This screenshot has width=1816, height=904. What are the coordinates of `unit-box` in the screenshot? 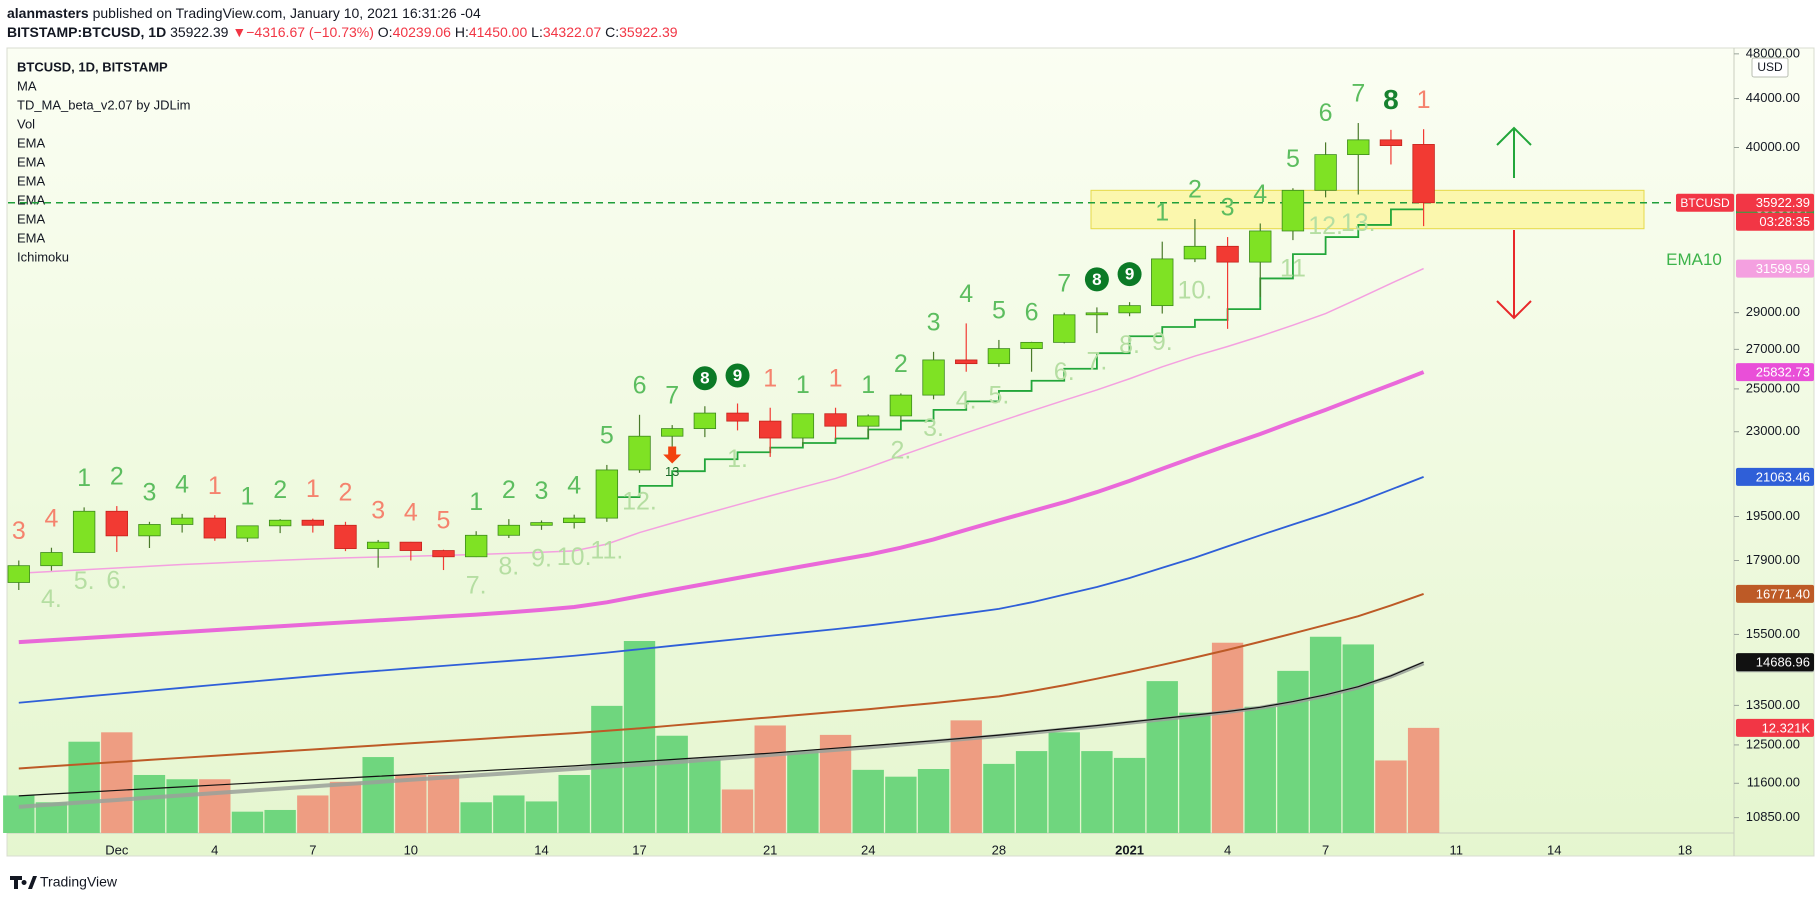 It's located at (1770, 67).